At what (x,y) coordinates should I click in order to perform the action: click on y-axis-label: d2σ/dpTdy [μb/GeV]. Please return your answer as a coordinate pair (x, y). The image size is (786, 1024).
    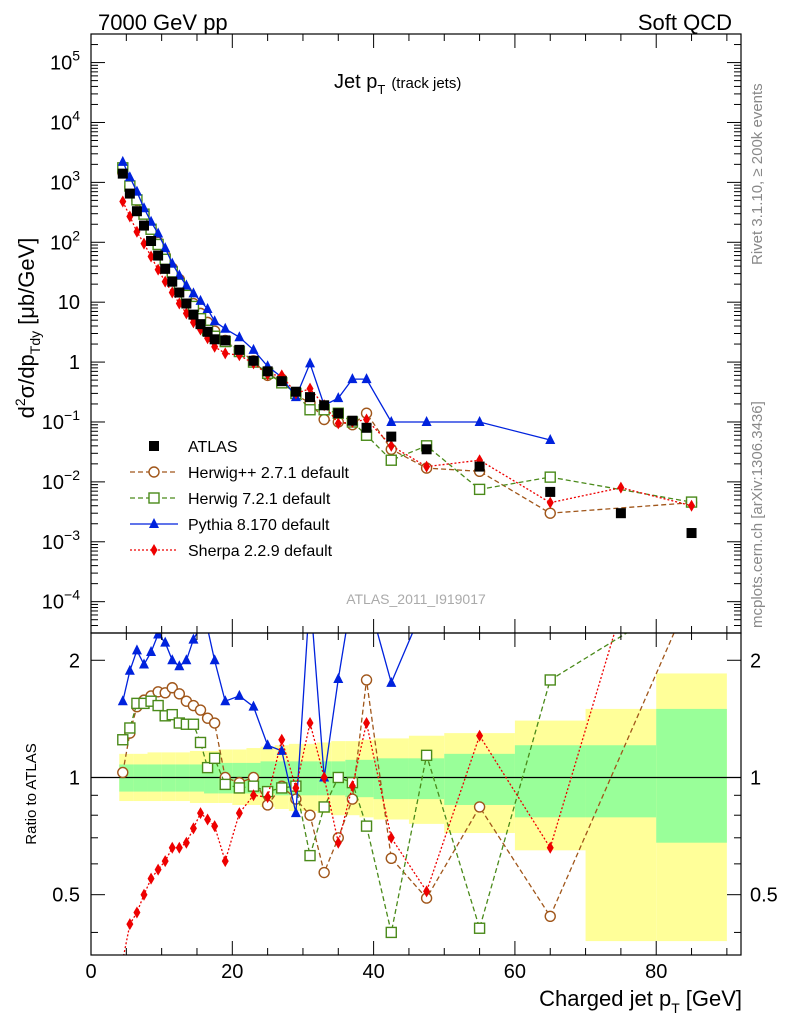
    Looking at the image, I should click on (27, 328).